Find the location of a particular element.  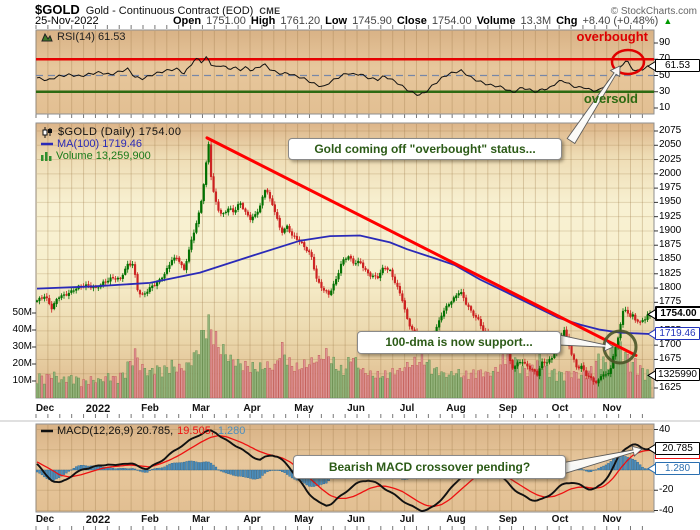

price-tick-label: 2025 is located at coordinates (670, 159).